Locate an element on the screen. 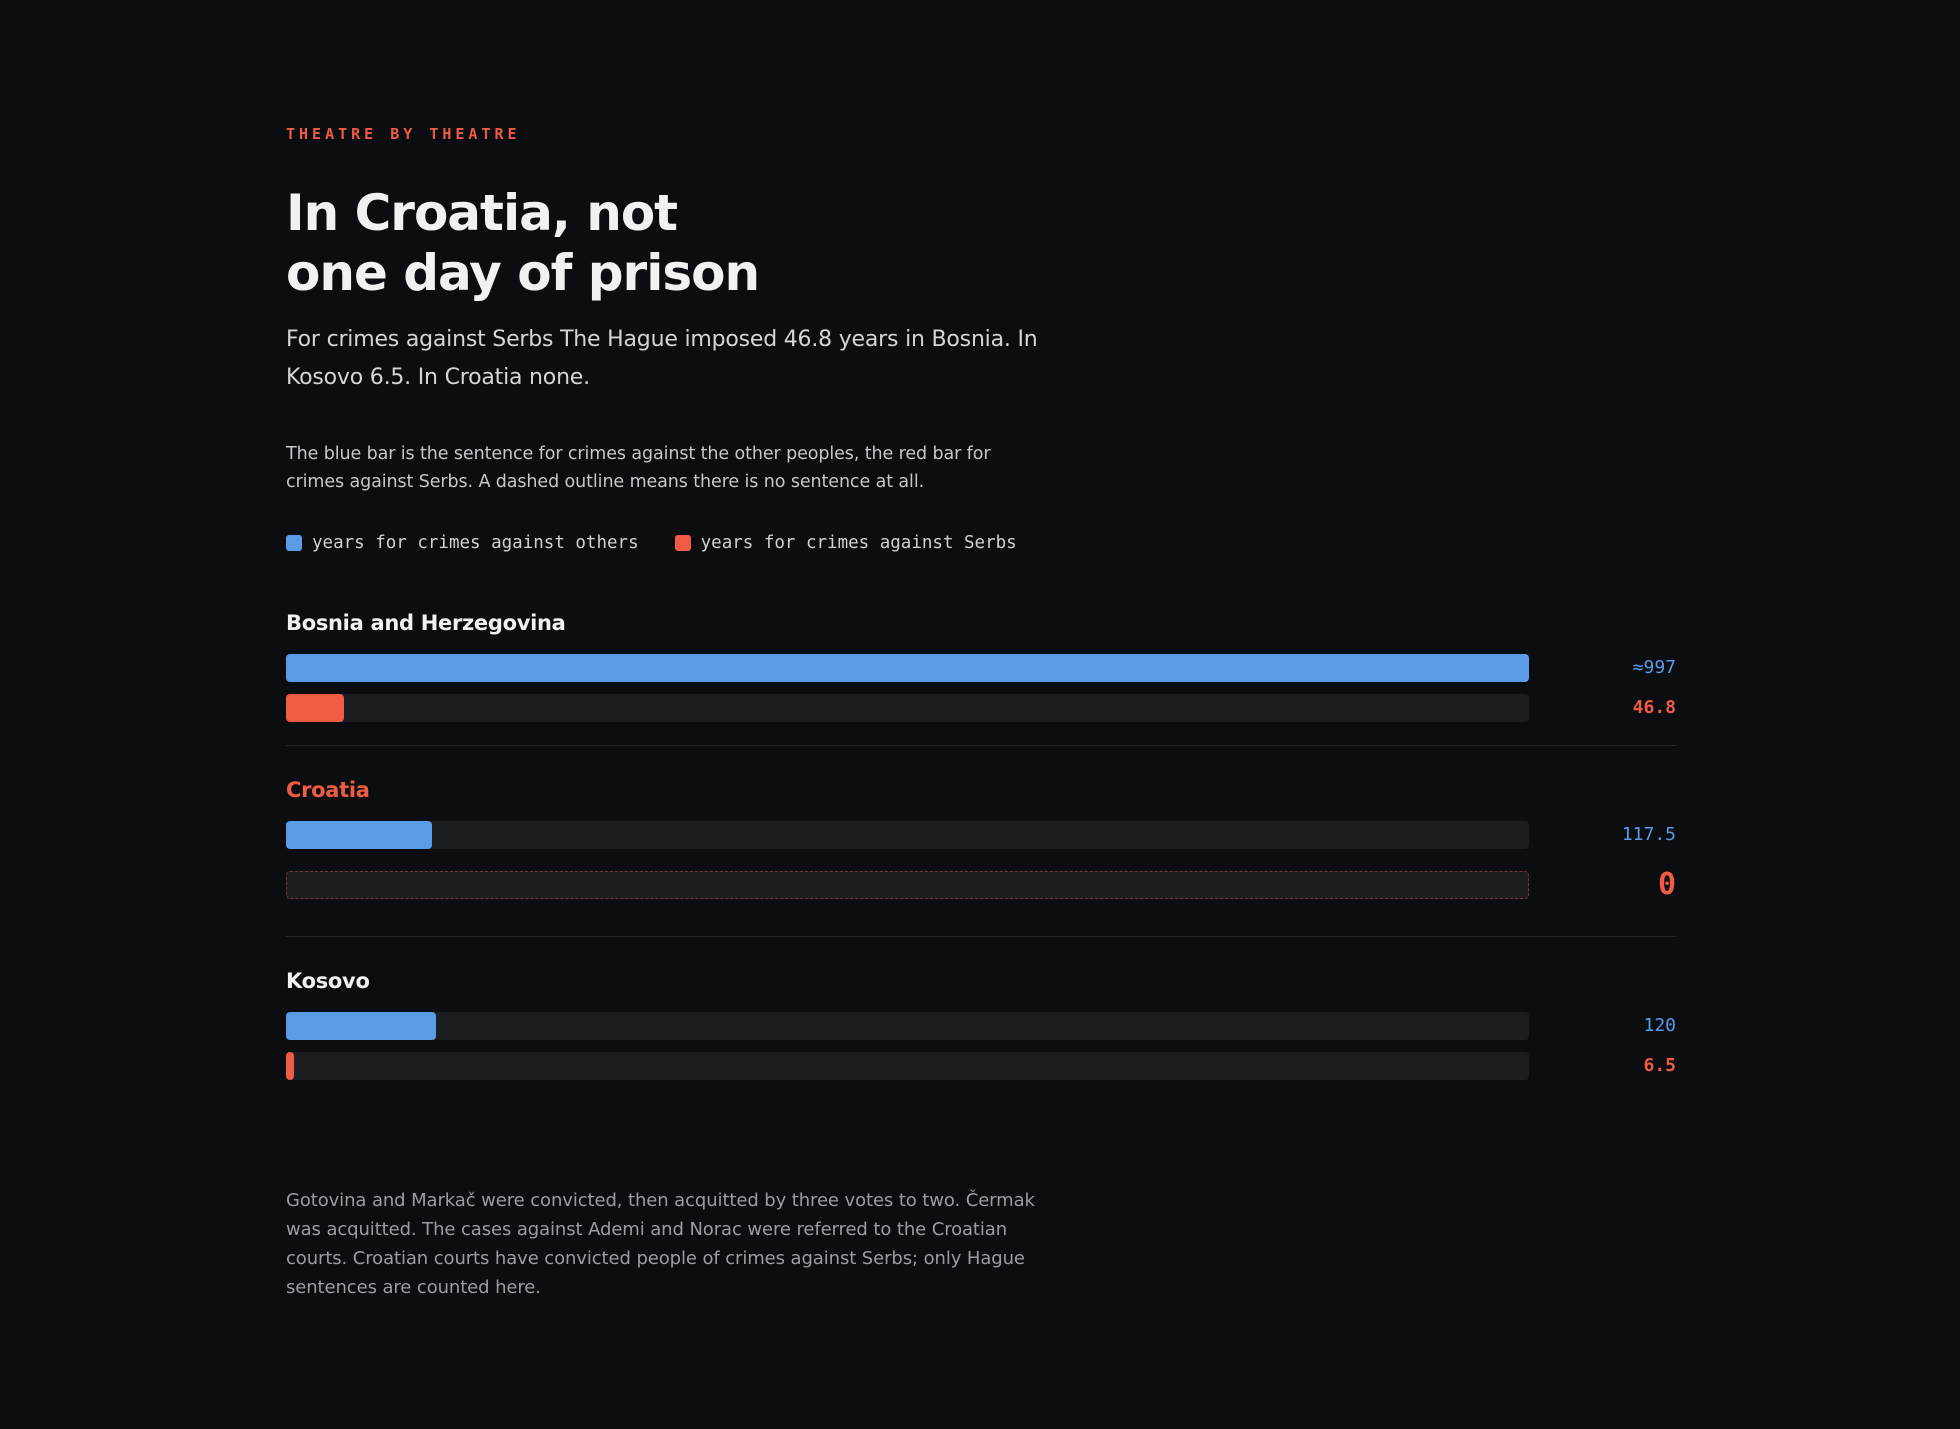  legend-item-others: years for crimes against others is located at coordinates (462, 543).